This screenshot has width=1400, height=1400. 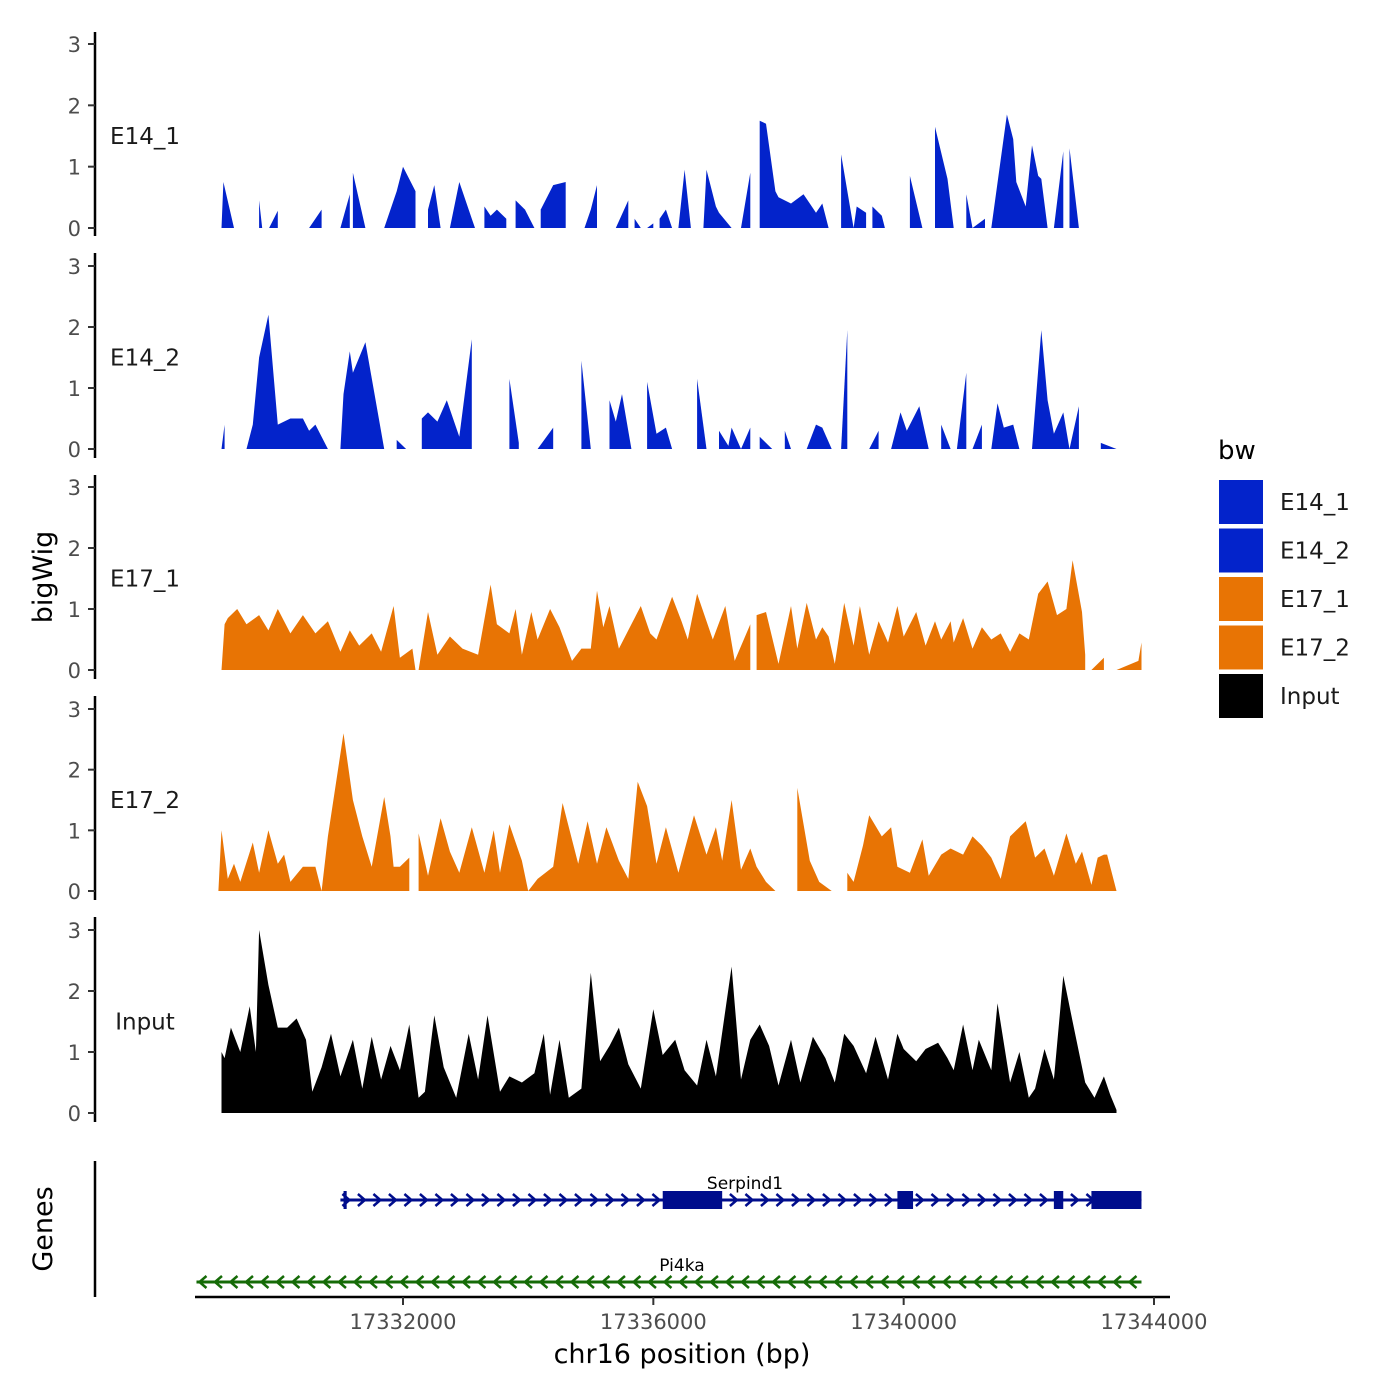 I want to click on legend-title: bw, so click(x=1237, y=451).